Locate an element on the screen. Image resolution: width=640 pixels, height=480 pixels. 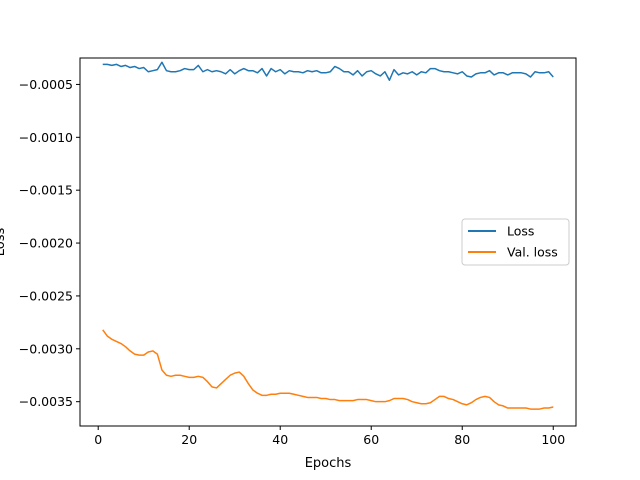
x-tick-label: 20 is located at coordinates (189, 439).